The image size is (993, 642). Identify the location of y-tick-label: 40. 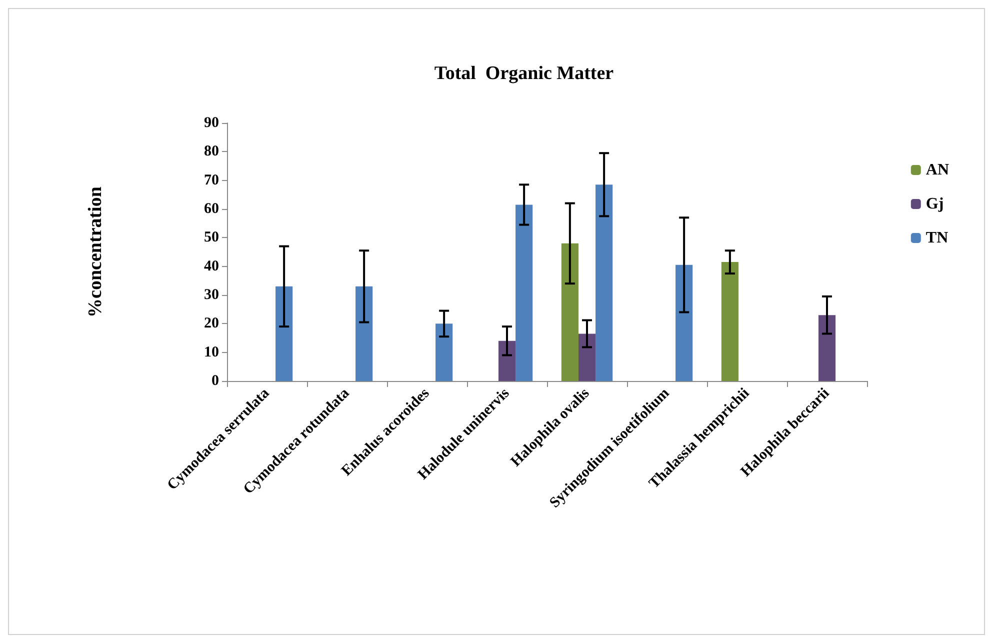
(211, 266).